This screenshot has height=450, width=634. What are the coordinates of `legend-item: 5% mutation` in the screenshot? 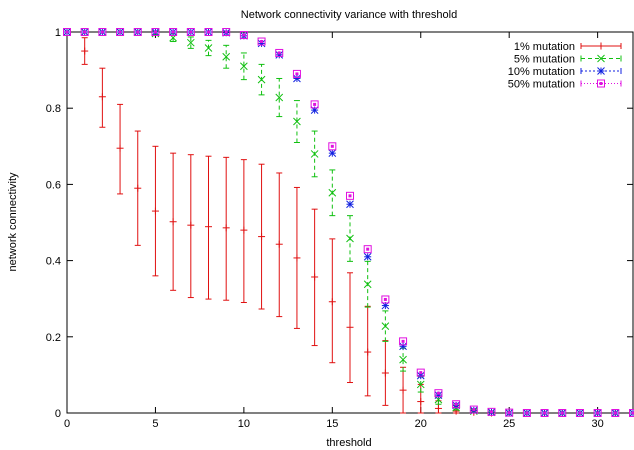 It's located at (568, 60).